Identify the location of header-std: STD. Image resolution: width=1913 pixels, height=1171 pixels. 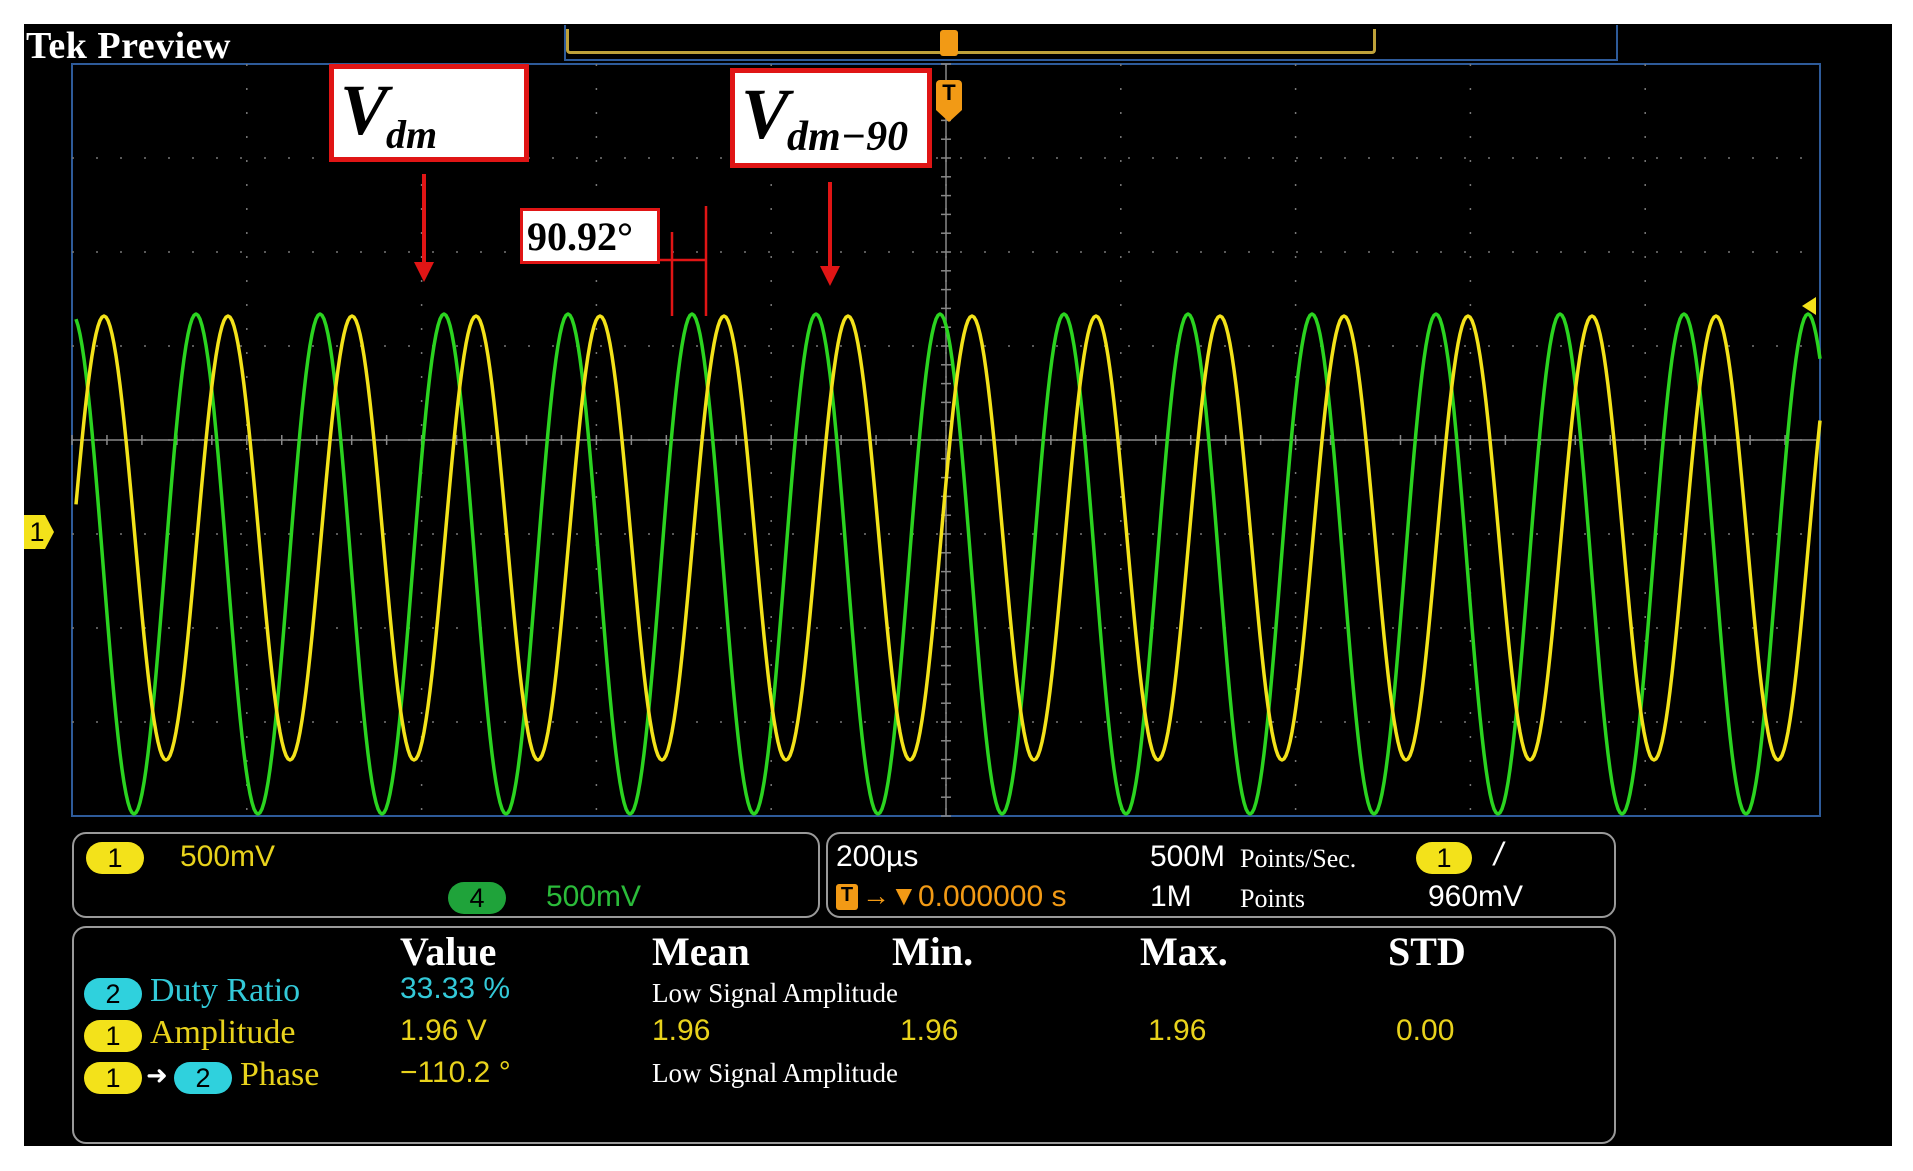
(1427, 951).